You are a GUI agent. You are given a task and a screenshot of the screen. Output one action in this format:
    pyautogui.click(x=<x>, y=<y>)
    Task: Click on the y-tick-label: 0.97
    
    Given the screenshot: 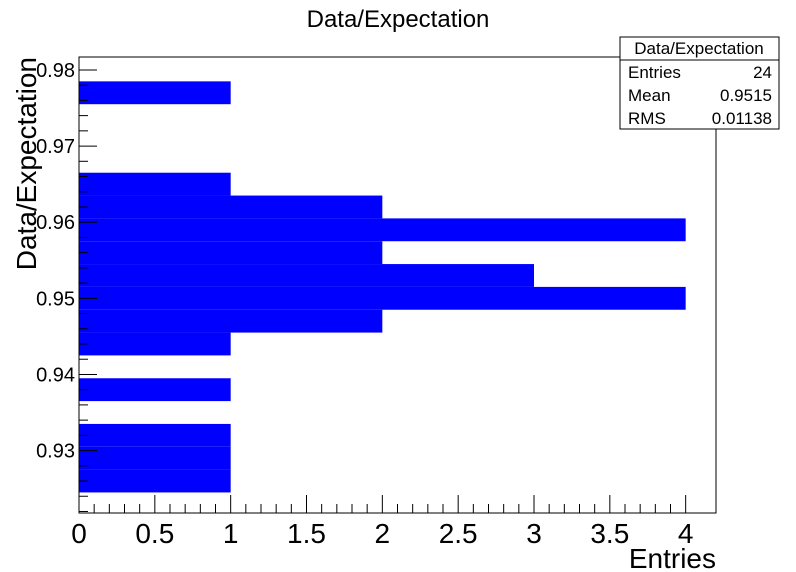 What is the action you would take?
    pyautogui.click(x=55, y=147)
    